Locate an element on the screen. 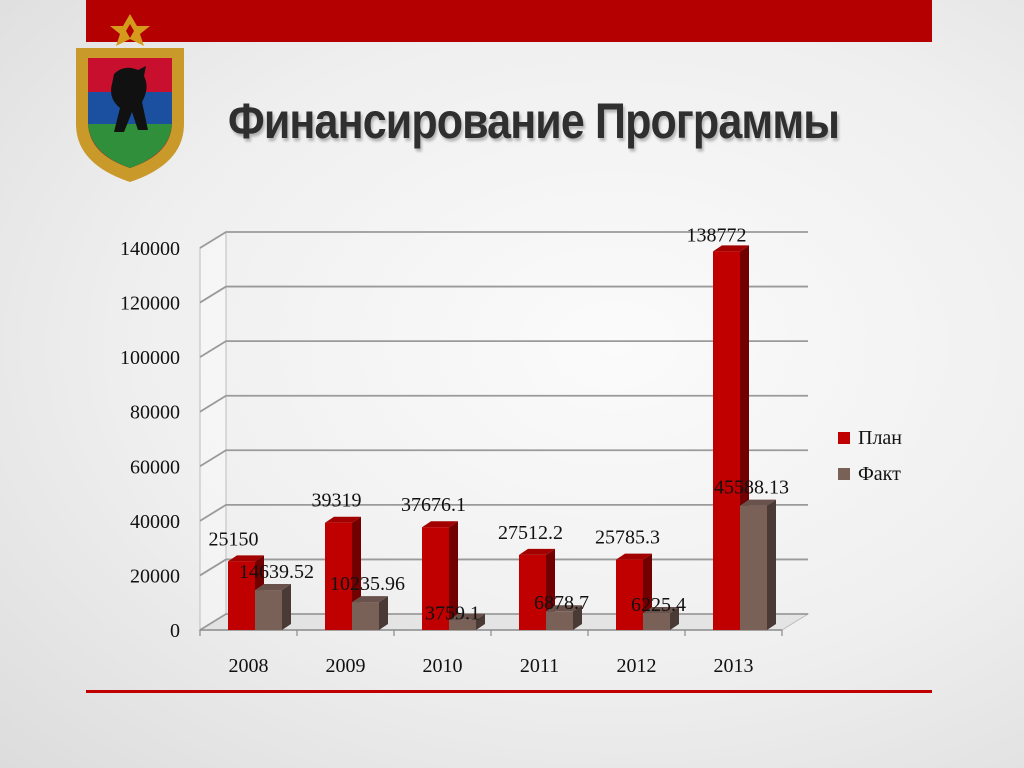 This screenshot has height=768, width=1024. y-tick-label: 120000 is located at coordinates (150, 304).